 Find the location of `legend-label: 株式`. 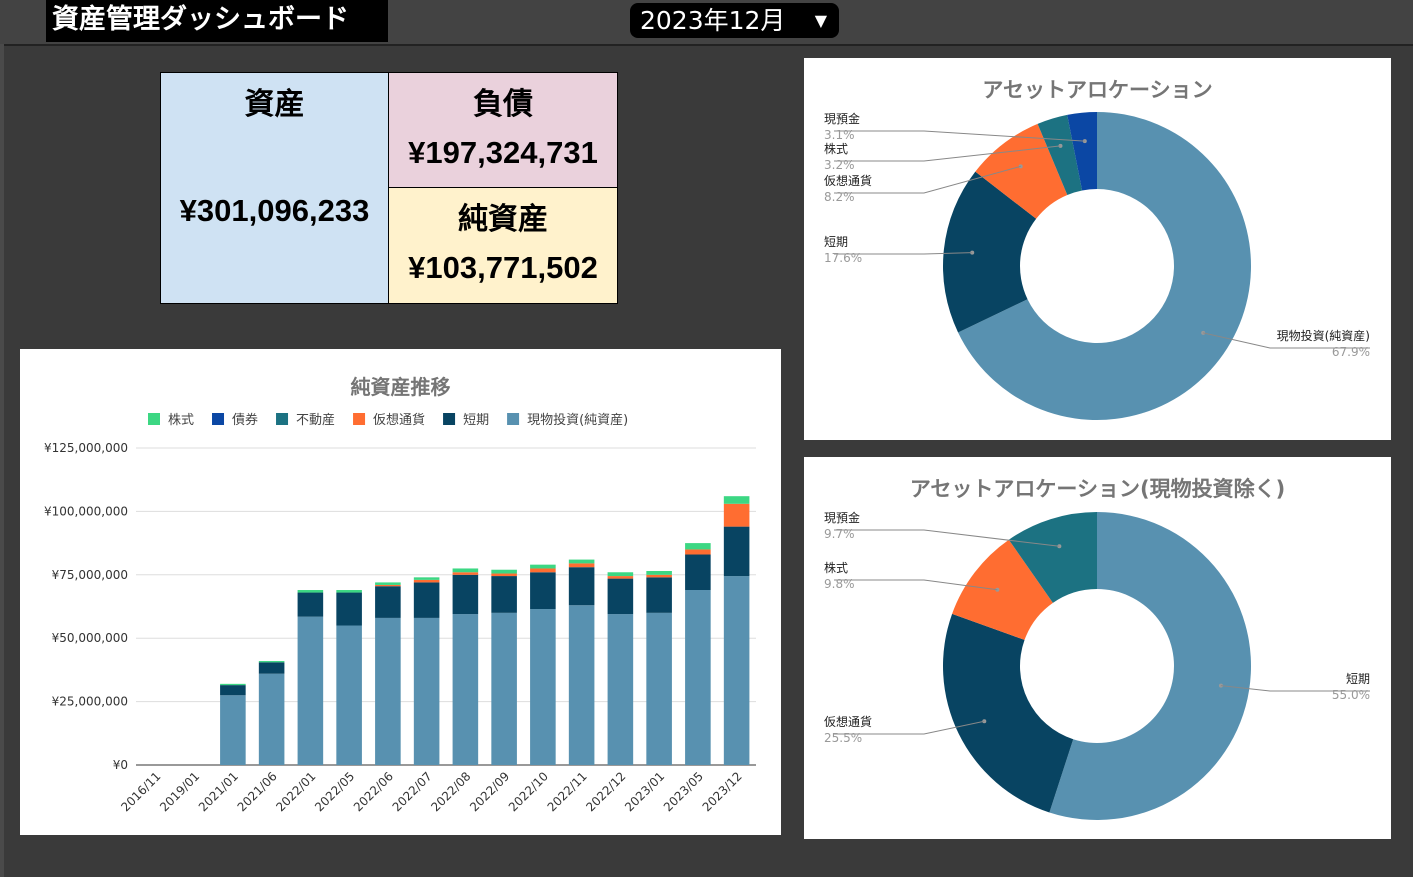

legend-label: 株式 is located at coordinates (181, 420).